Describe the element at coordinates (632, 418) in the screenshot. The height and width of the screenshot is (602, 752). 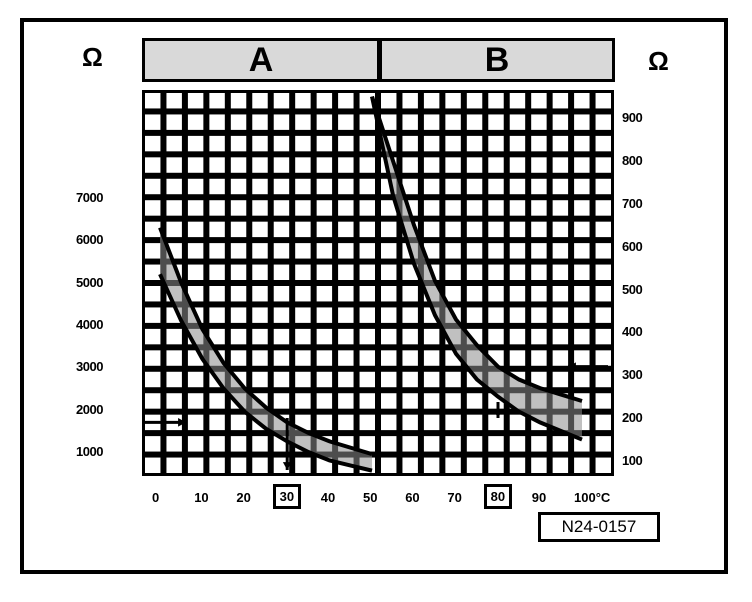
I see `right-y-tick-label: 200` at that location.